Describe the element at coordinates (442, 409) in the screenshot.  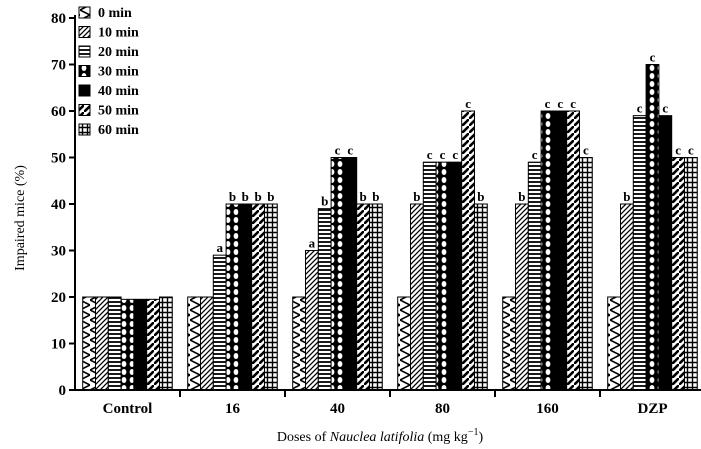
I see `x-tick-label: 80` at that location.